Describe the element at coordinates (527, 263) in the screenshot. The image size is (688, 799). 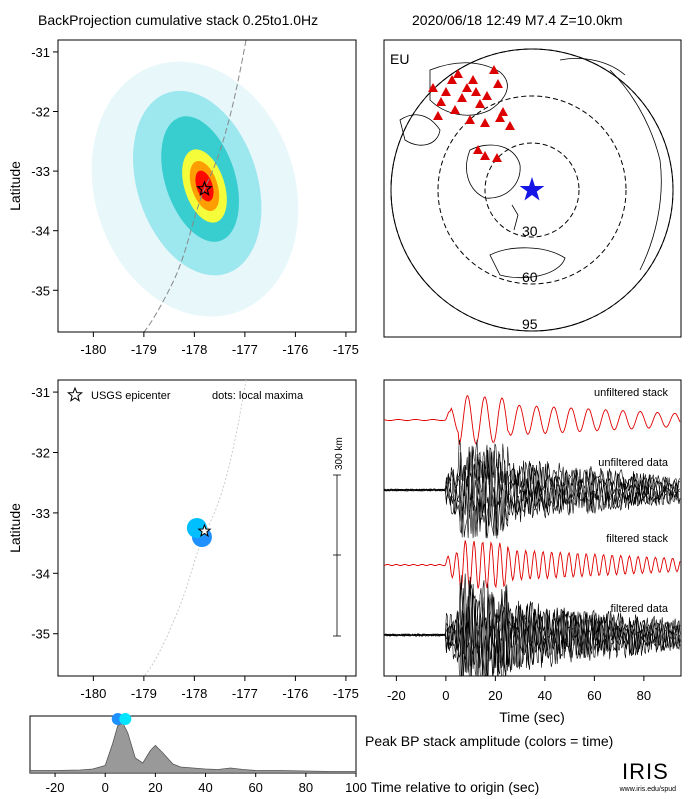
I see `coast-antarctica` at that location.